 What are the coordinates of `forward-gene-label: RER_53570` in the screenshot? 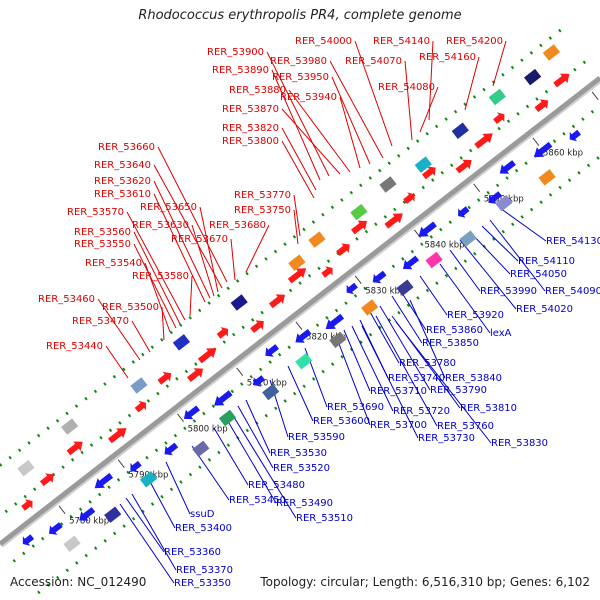 It's located at (95, 212).